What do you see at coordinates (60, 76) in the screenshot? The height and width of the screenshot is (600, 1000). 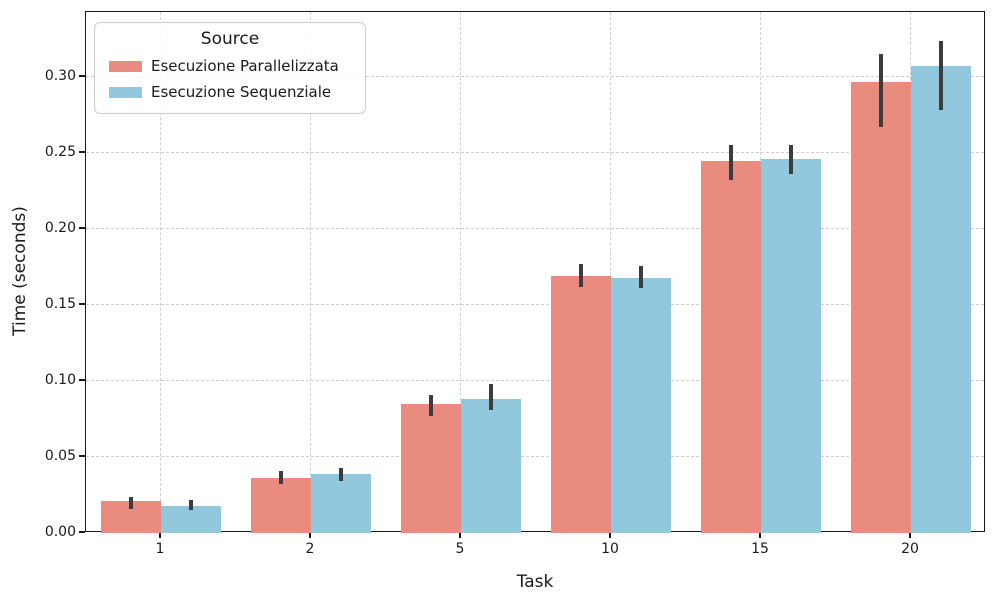 I see `y-tick-label: 0.30` at bounding box center [60, 76].